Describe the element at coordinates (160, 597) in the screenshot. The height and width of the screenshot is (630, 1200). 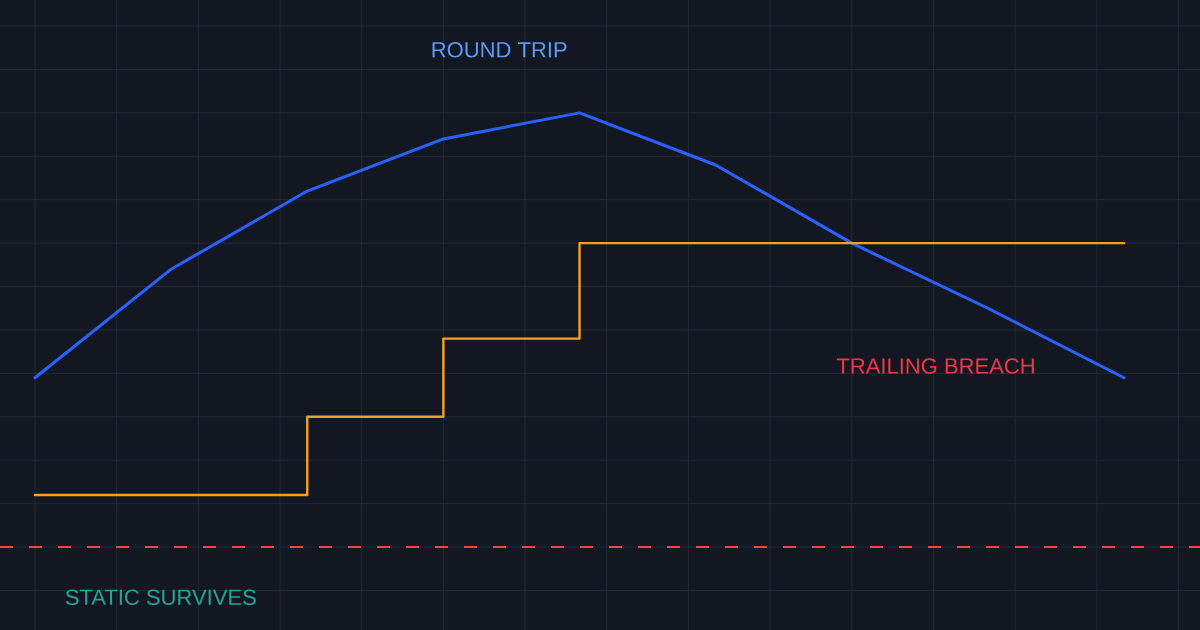
I see `text: STATIC SURVIVES` at that location.